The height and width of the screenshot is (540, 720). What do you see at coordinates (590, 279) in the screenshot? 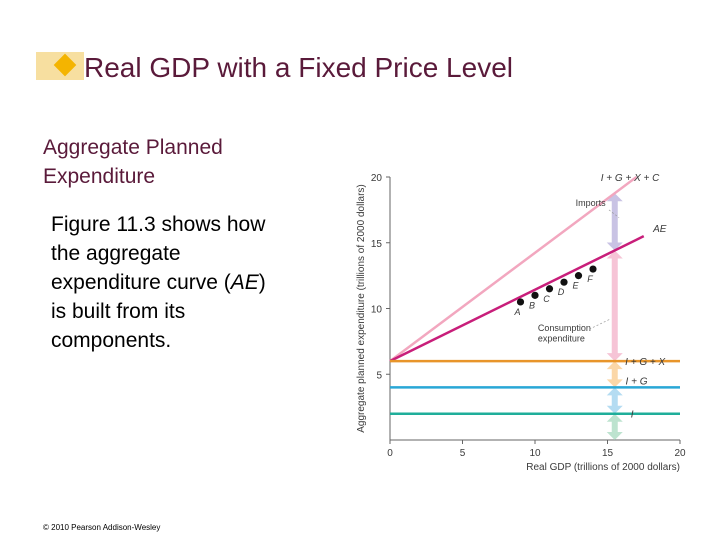
I see `point-label: F` at bounding box center [590, 279].